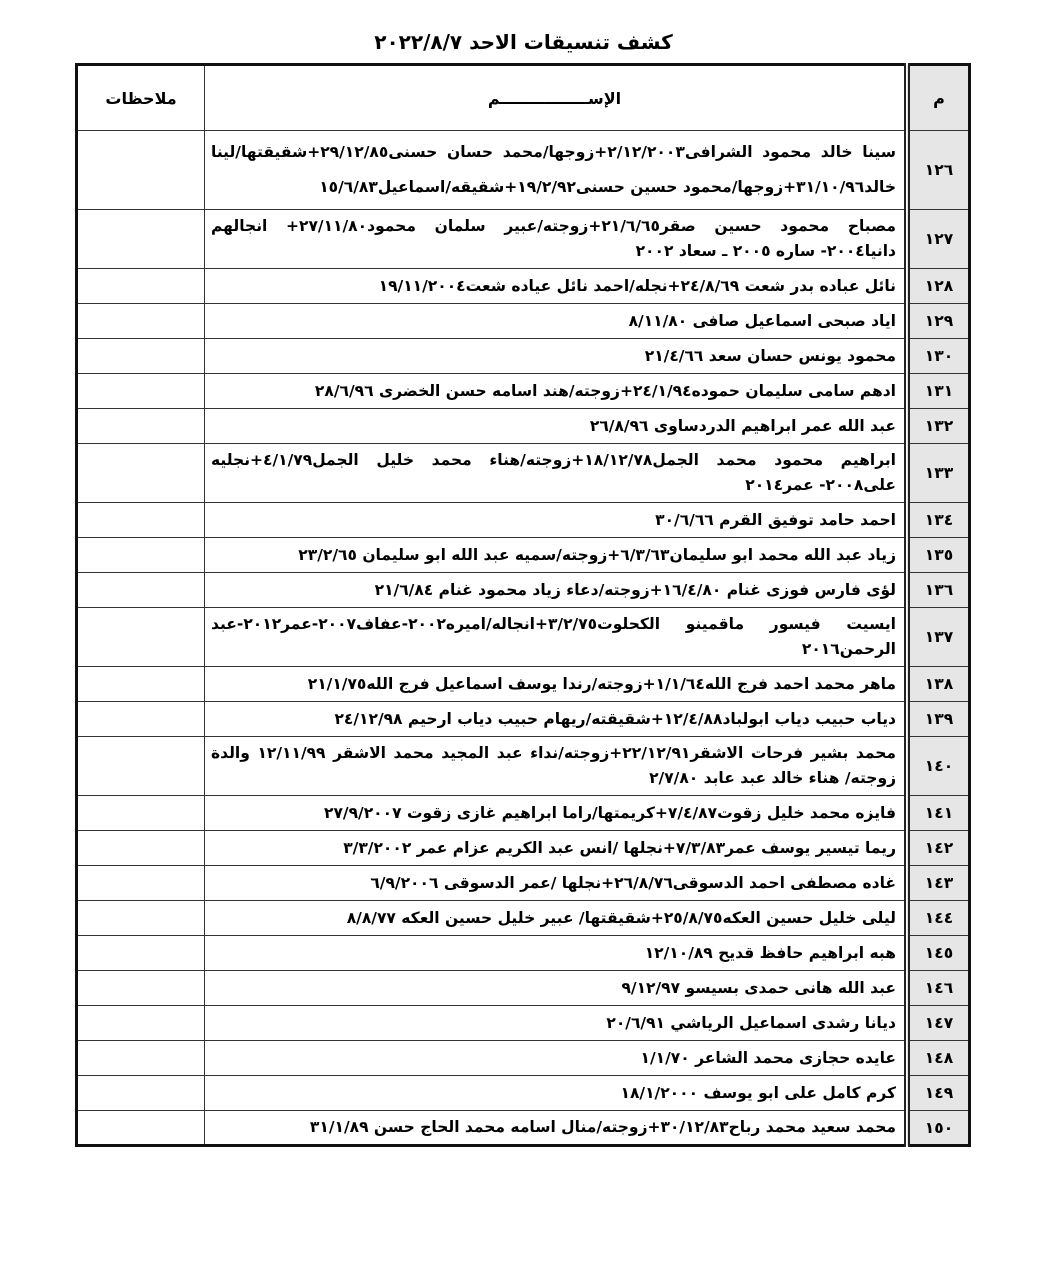 This screenshot has height=1280, width=1047. What do you see at coordinates (937, 637) in the screenshot?
I see `row-number: ١٣٧` at bounding box center [937, 637].